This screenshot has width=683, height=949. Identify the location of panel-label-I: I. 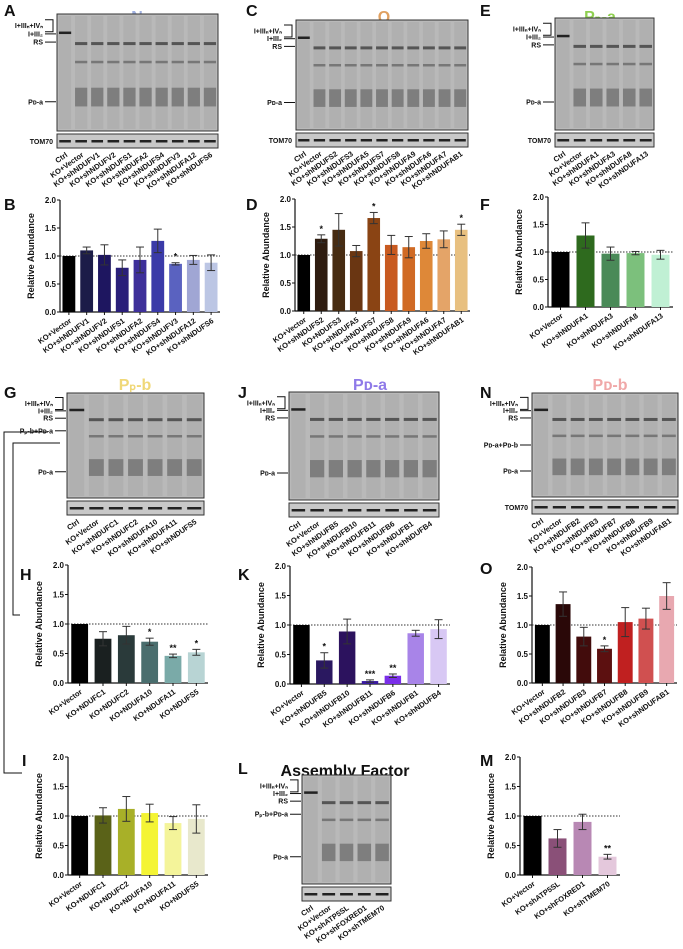
(24, 761).